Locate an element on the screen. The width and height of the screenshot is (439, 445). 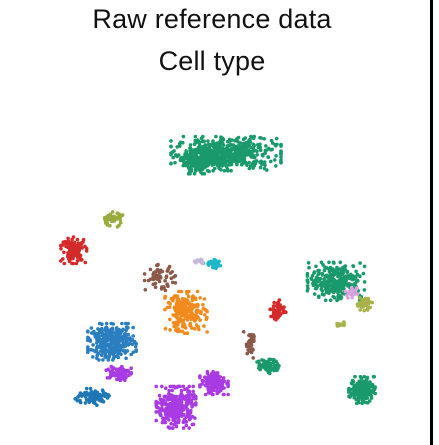
cluster-cyan is located at coordinates (212, 264).